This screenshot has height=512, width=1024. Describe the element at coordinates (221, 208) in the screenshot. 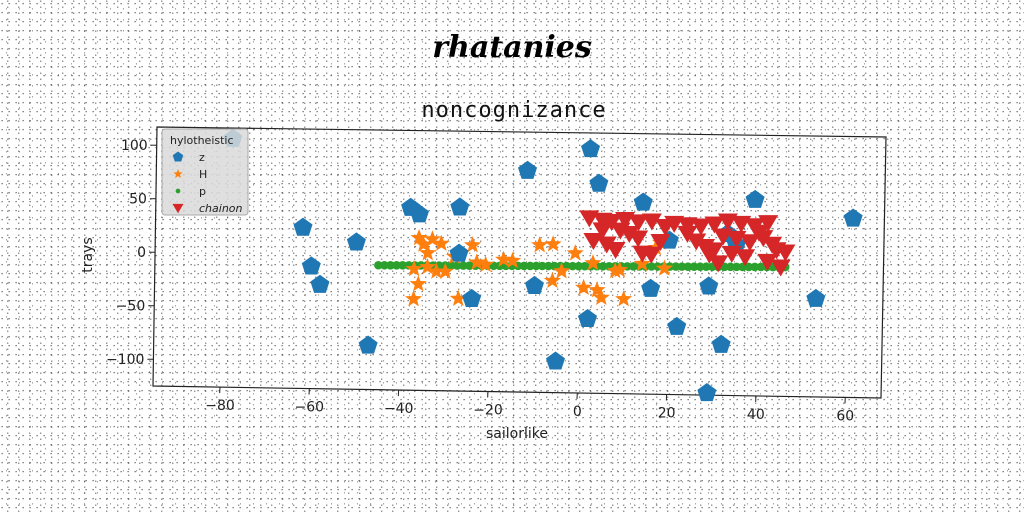

I see `legend-label-chainon: chainon` at that location.